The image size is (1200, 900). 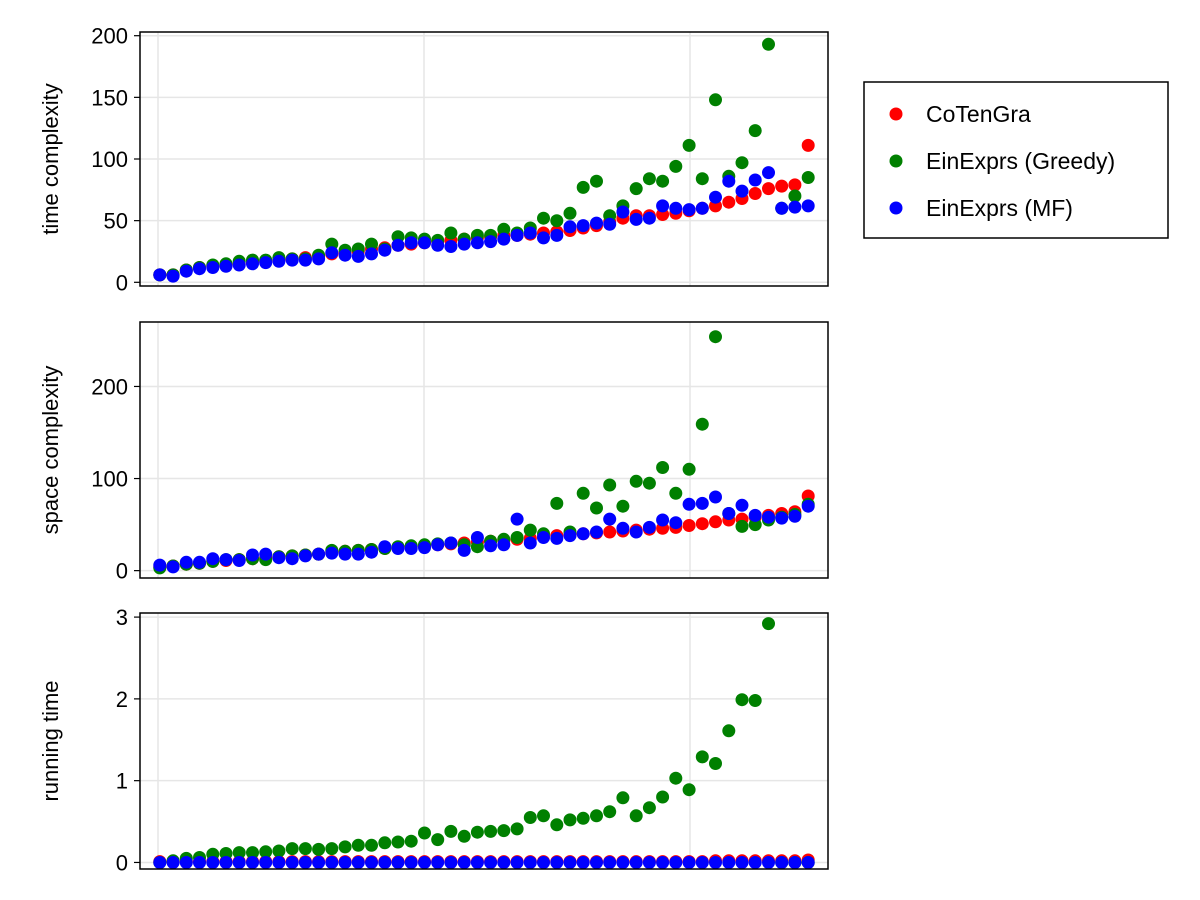 I want to click on legend-box, so click(x=1016, y=160).